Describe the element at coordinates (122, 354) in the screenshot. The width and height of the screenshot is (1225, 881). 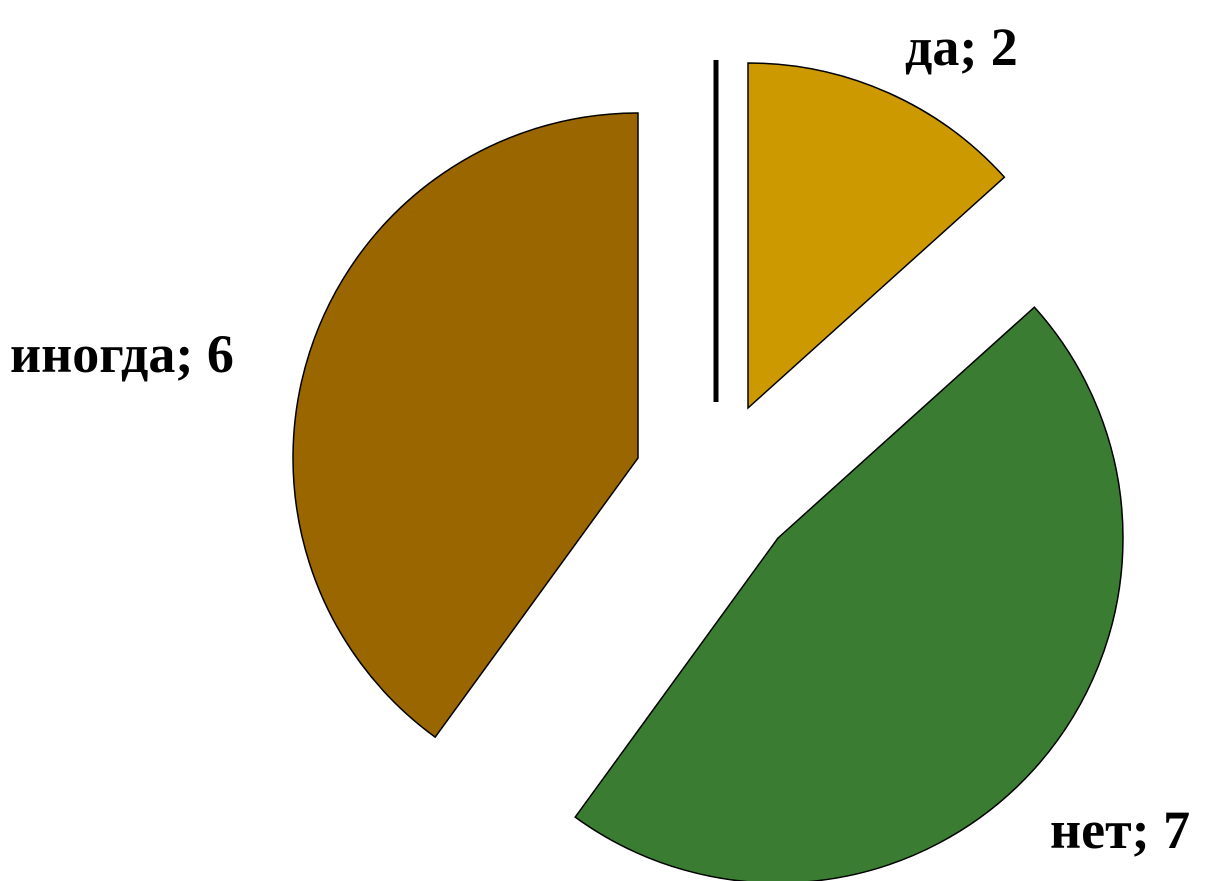
I see `slice-label-2: иногда; 6` at that location.